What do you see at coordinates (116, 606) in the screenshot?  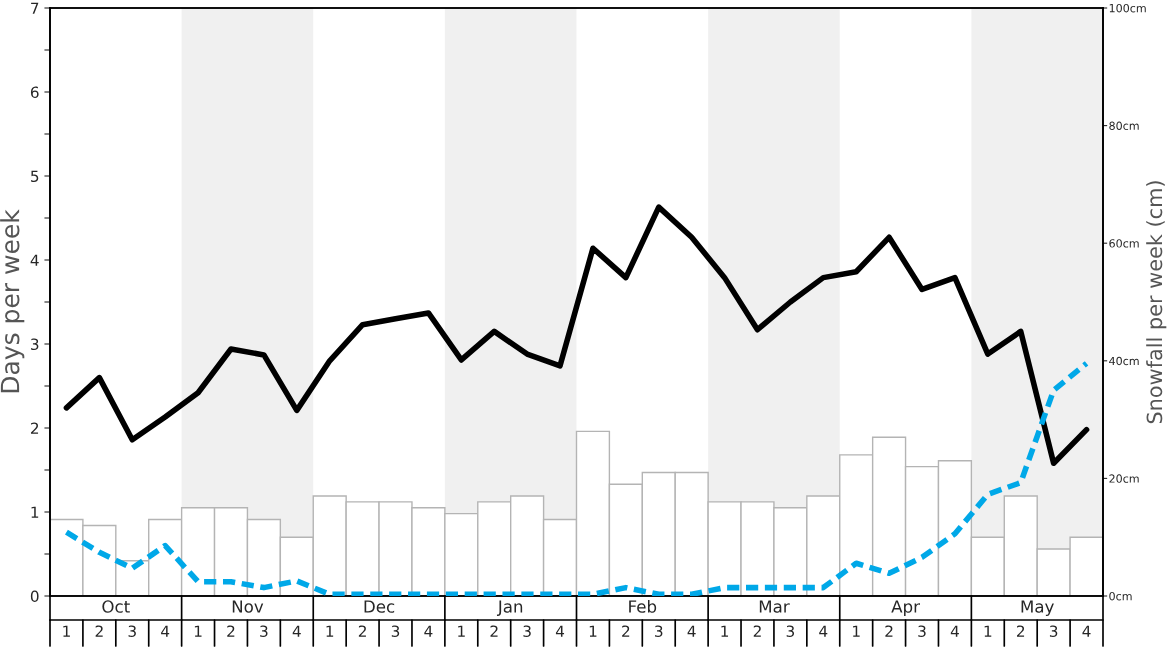 I see `text: Oct` at bounding box center [116, 606].